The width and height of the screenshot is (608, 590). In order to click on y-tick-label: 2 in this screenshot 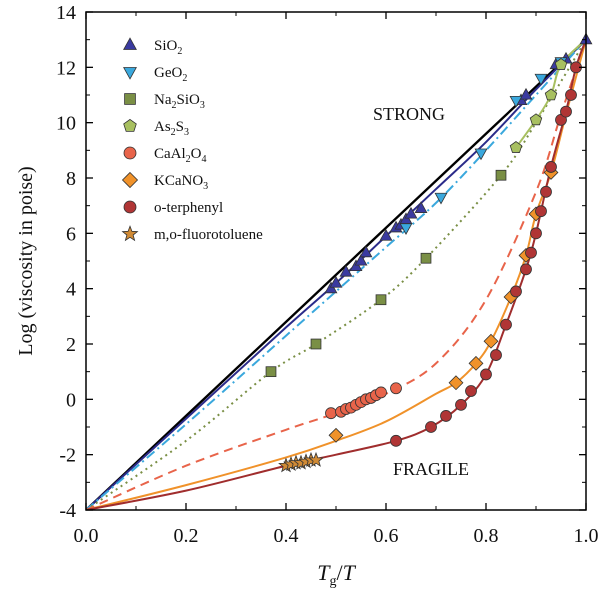, I will do `click(71, 345)`.